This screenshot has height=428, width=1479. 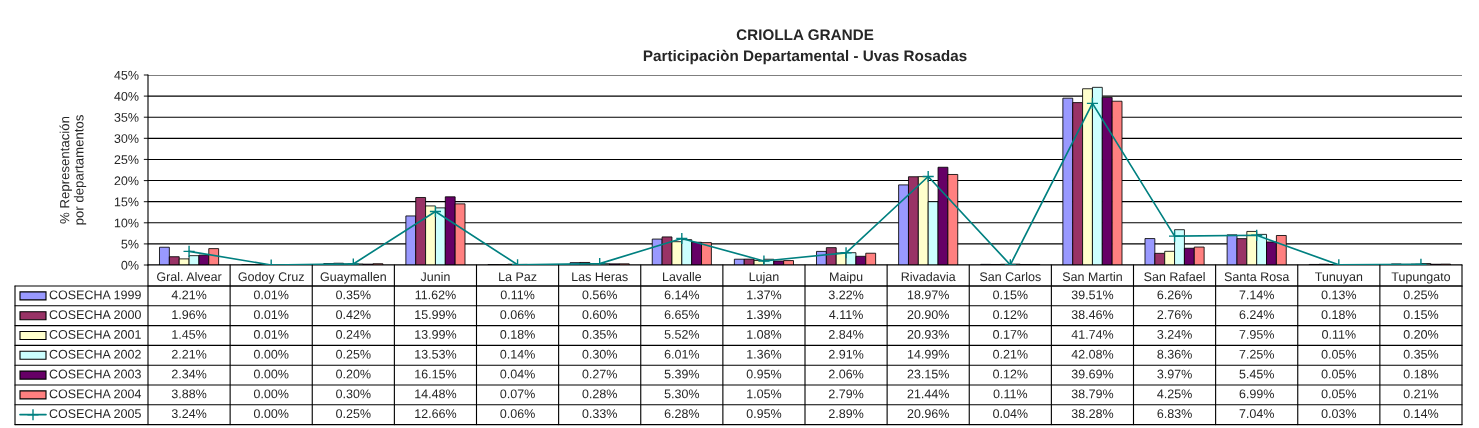 What do you see at coordinates (928, 414) in the screenshot?
I see `data-label: 20.96%` at bounding box center [928, 414].